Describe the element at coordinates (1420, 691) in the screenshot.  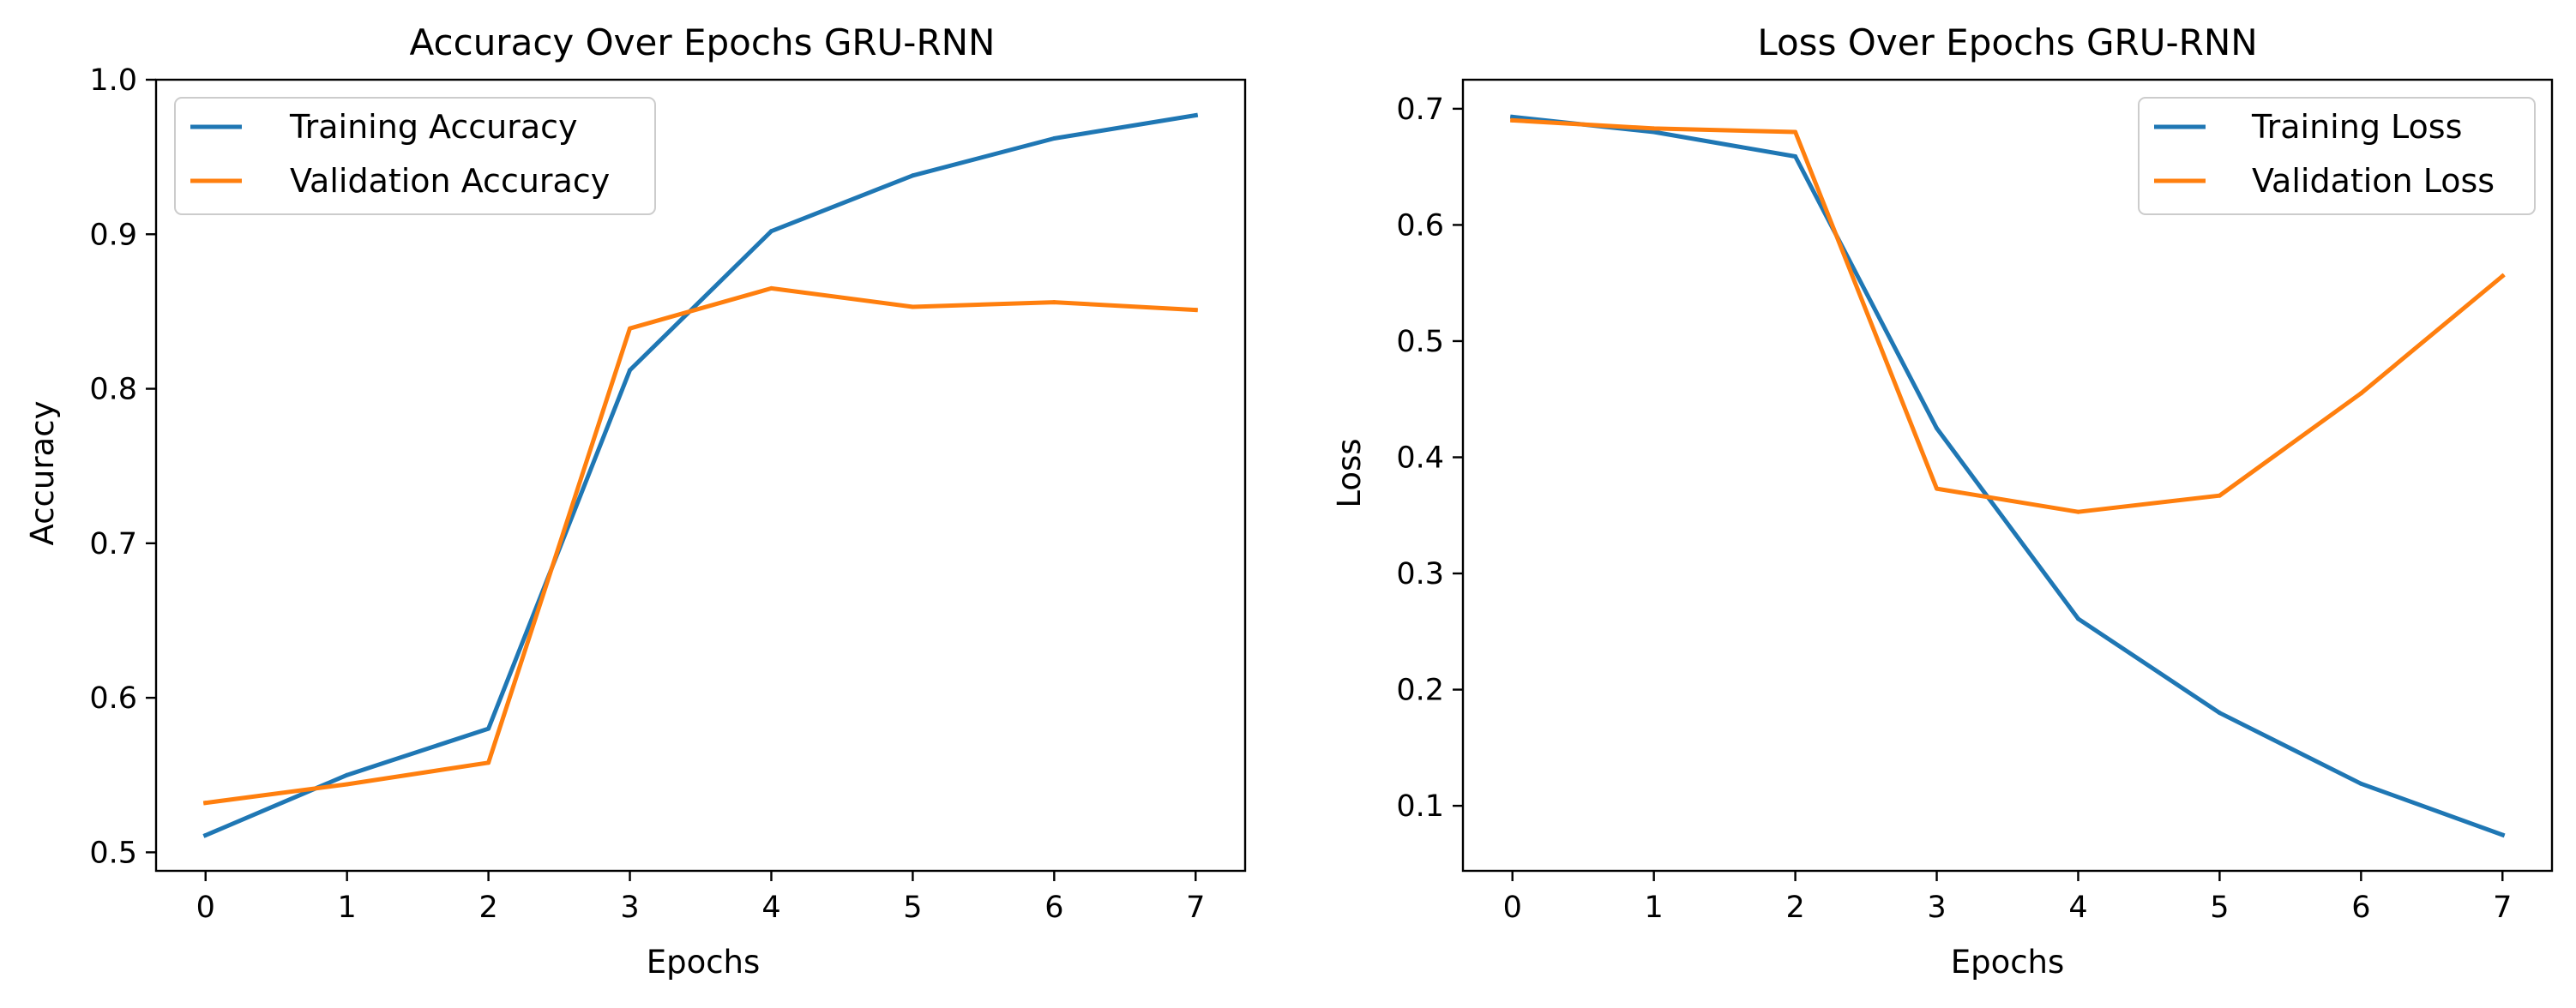
I see `y-tick-label: 0.2` at that location.